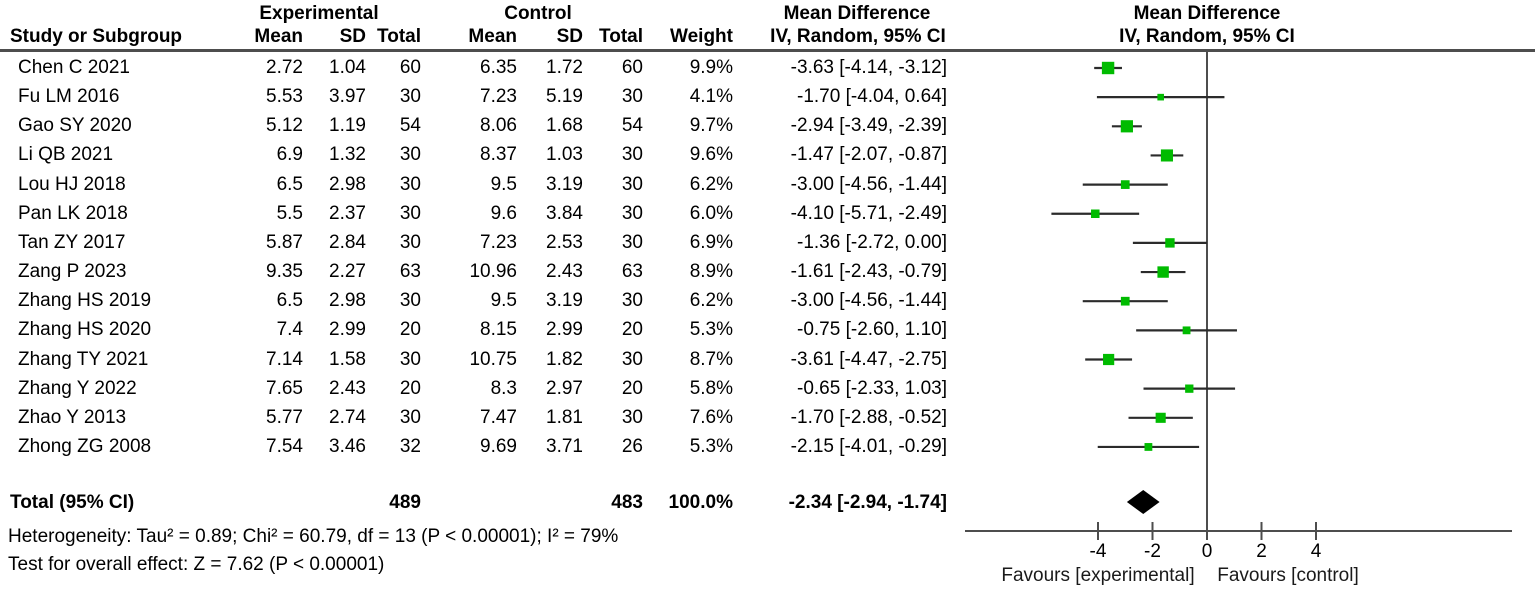 This screenshot has width=1535, height=598. I want to click on study-weight: 7.6%, so click(711, 417).